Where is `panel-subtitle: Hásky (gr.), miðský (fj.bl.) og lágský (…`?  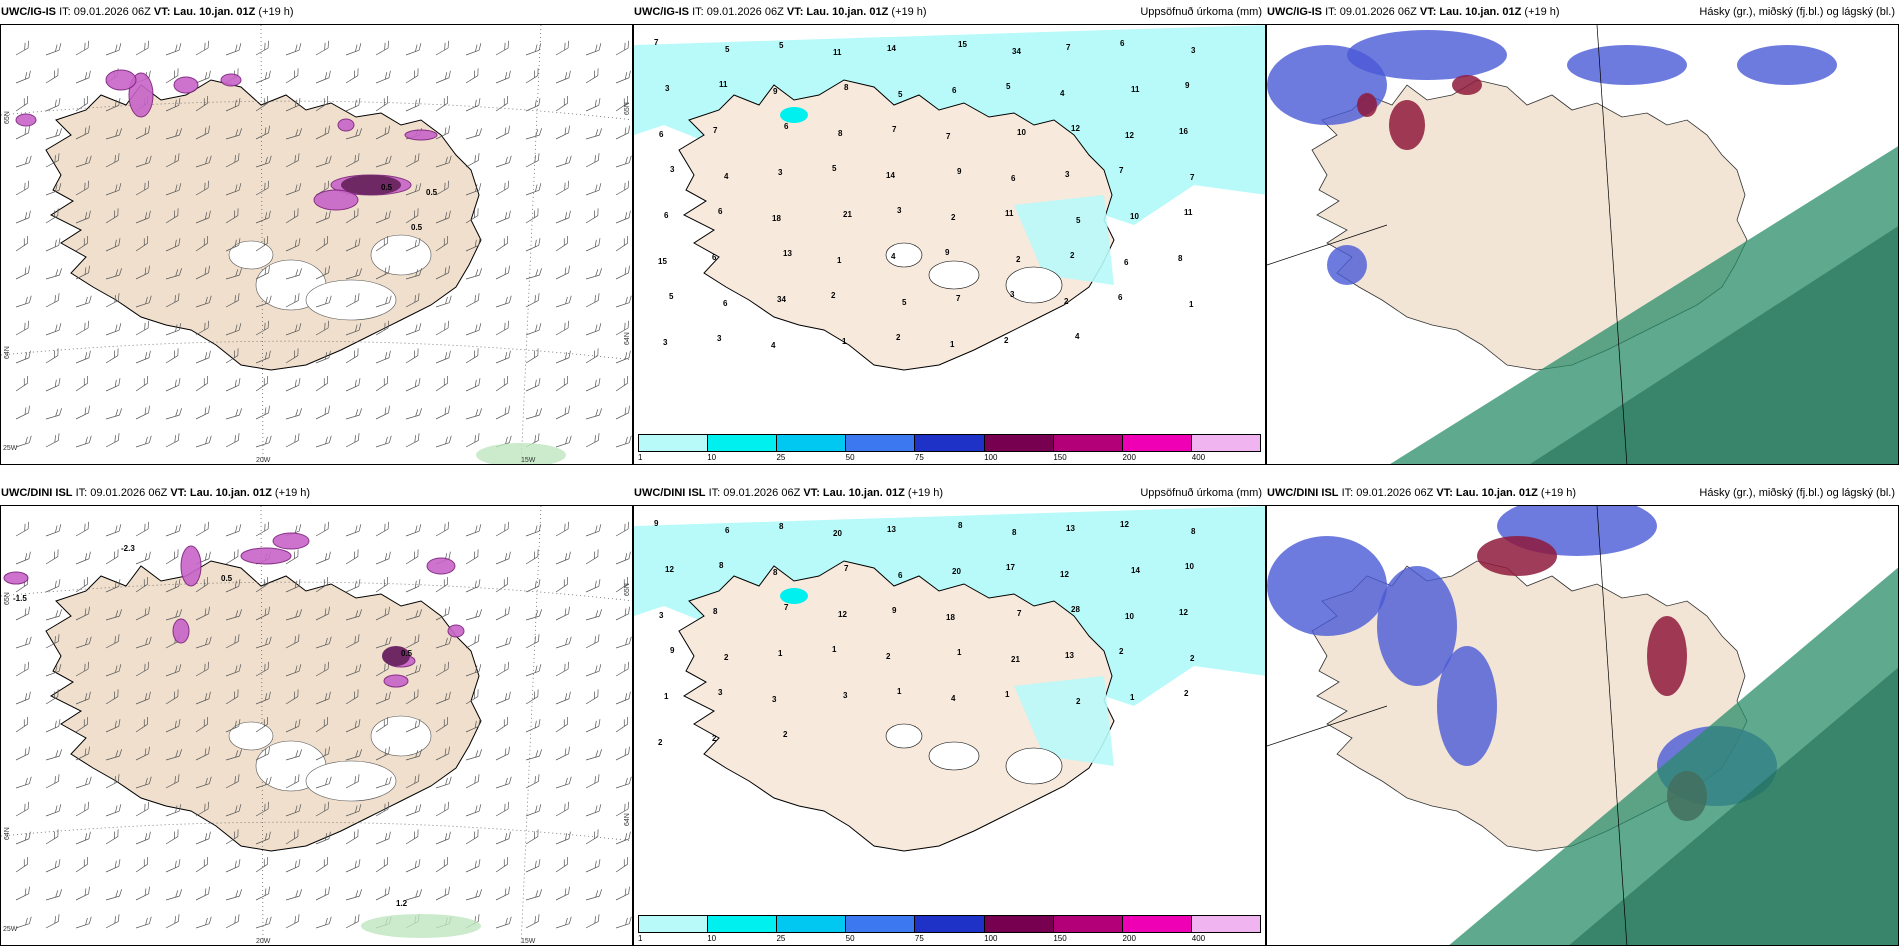
panel-subtitle: Hásky (gr.), miðský (fj.bl.) og lágský (… is located at coordinates (1797, 493).